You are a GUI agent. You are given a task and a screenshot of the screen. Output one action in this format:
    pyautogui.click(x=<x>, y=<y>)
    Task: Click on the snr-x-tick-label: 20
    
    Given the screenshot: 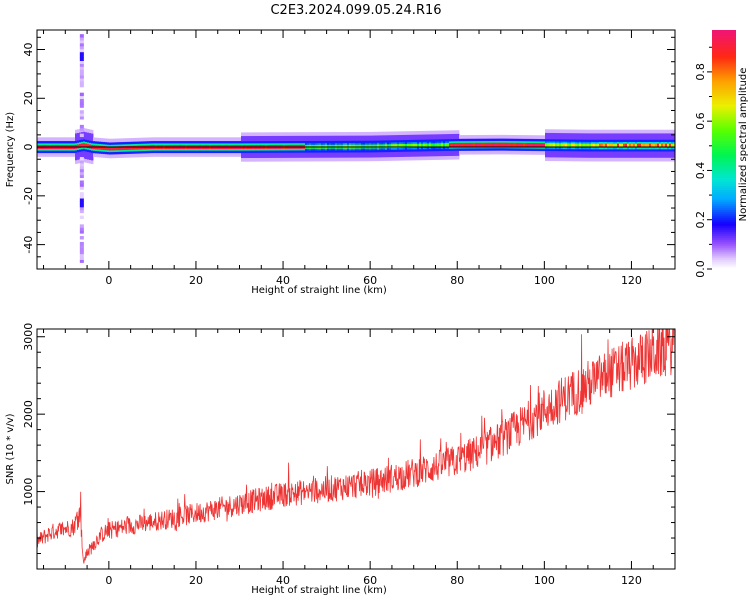 What is the action you would take?
    pyautogui.click(x=196, y=580)
    